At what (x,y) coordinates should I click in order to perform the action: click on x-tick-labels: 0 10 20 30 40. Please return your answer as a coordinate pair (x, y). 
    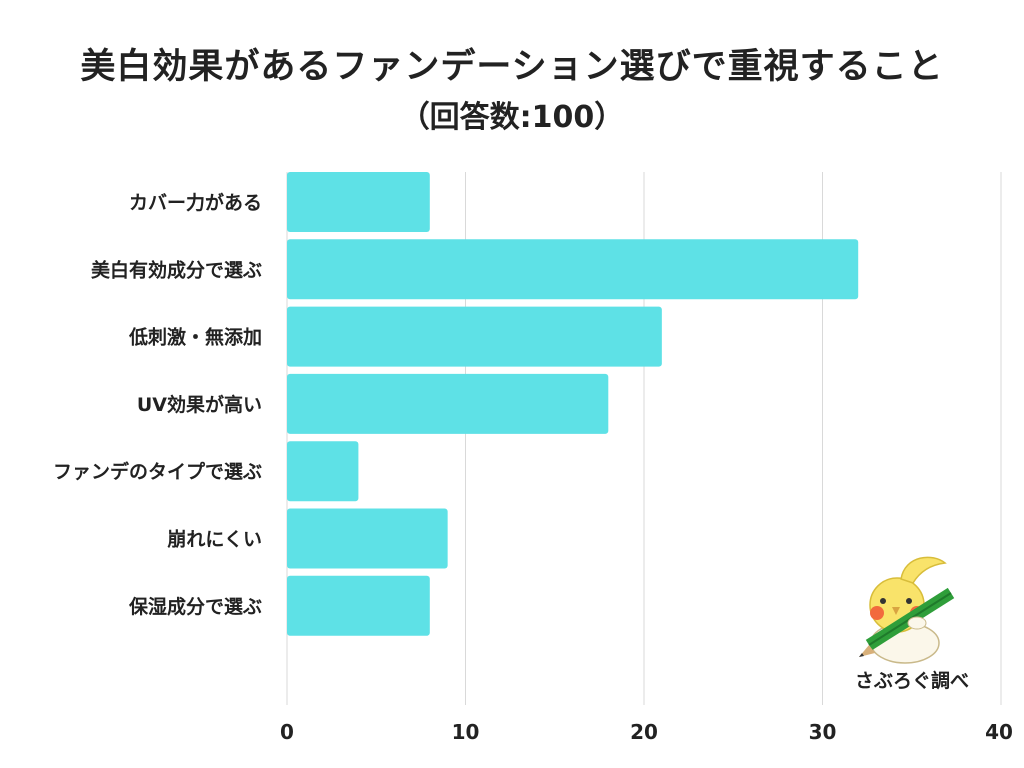
    Looking at the image, I should click on (646, 732).